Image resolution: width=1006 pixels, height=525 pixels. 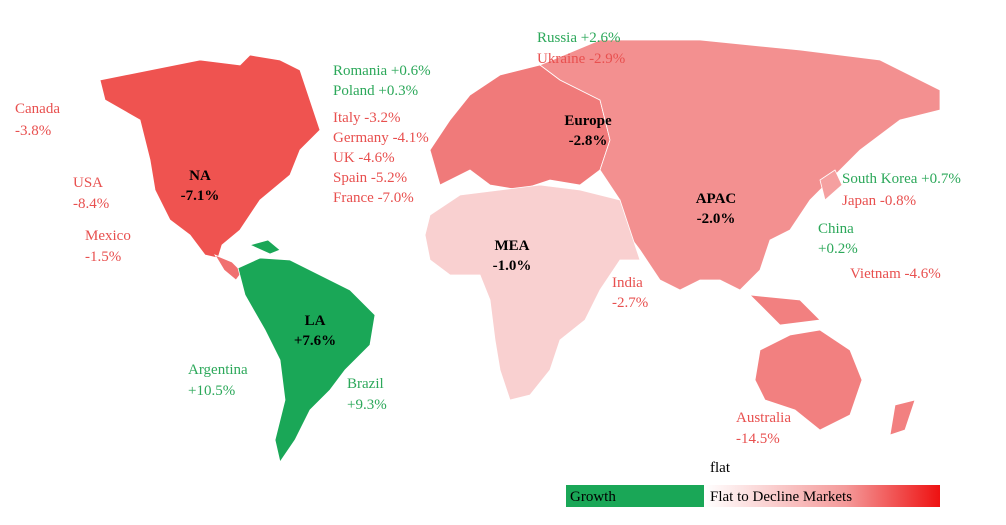 What do you see at coordinates (37, 109) in the screenshot?
I see `country-name: Canada` at bounding box center [37, 109].